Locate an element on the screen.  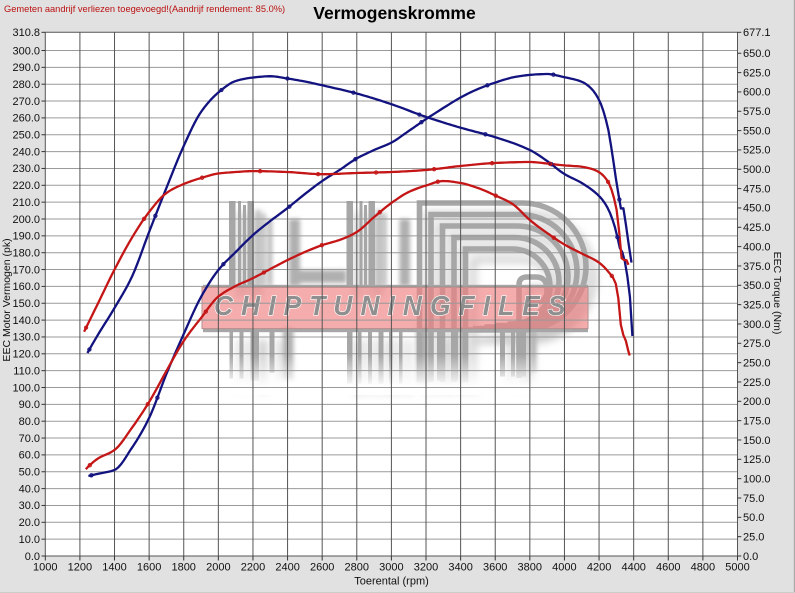
svg-text: Toerental (rpm) is located at coordinates (391, 582).